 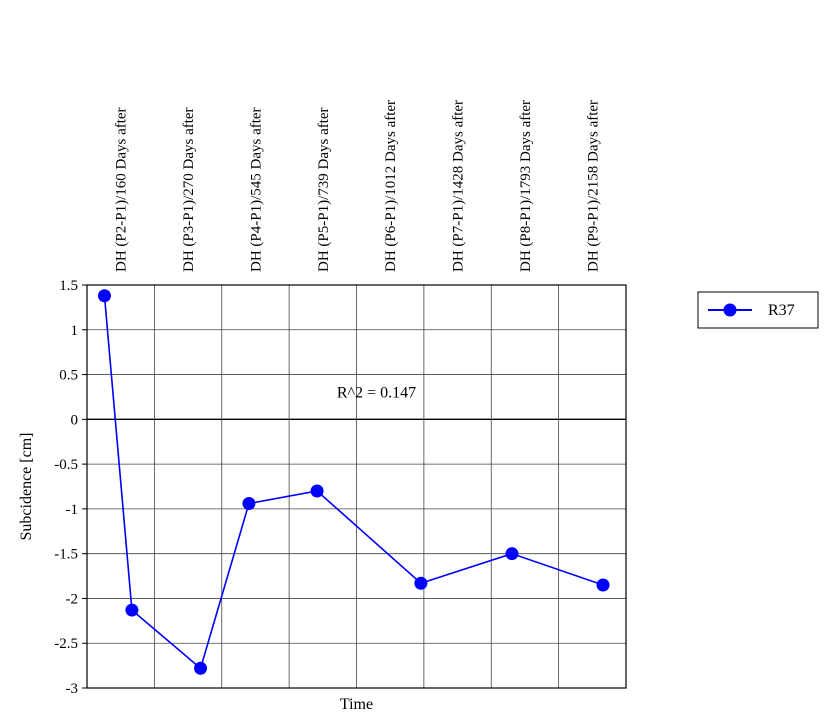 What do you see at coordinates (189, 189) in the screenshot?
I see `category-label: DH (P3-P1)/270 Days after` at bounding box center [189, 189].